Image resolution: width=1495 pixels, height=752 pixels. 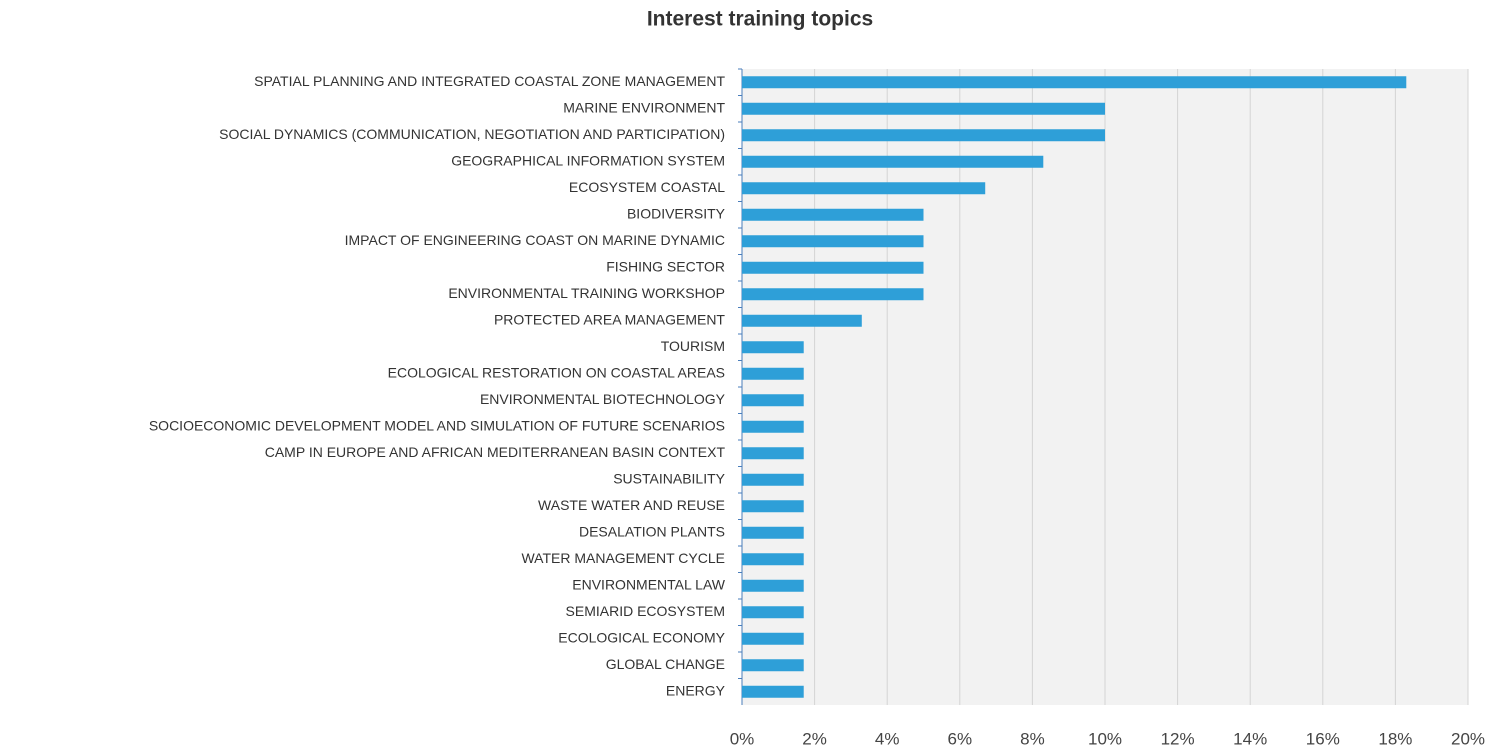 What do you see at coordinates (631, 505) in the screenshot?
I see `y-tick-label: WASTE WATER AND REUSE` at bounding box center [631, 505].